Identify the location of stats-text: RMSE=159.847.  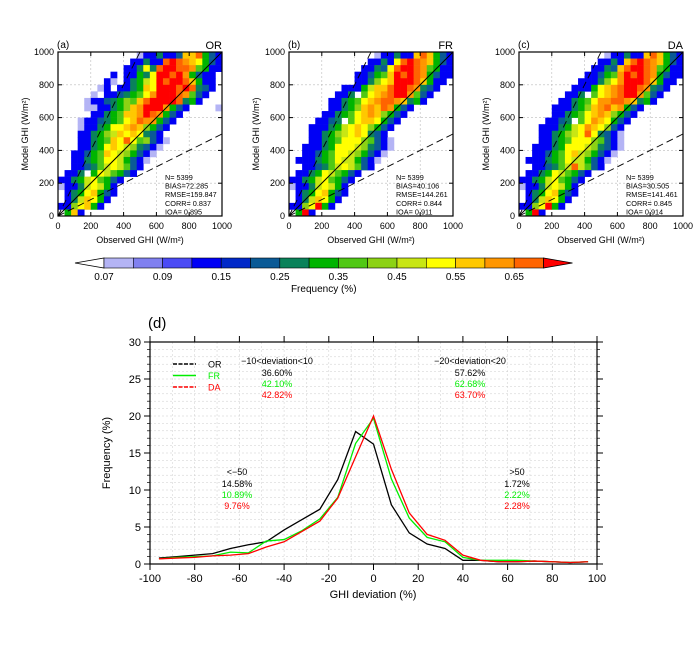
(191, 194).